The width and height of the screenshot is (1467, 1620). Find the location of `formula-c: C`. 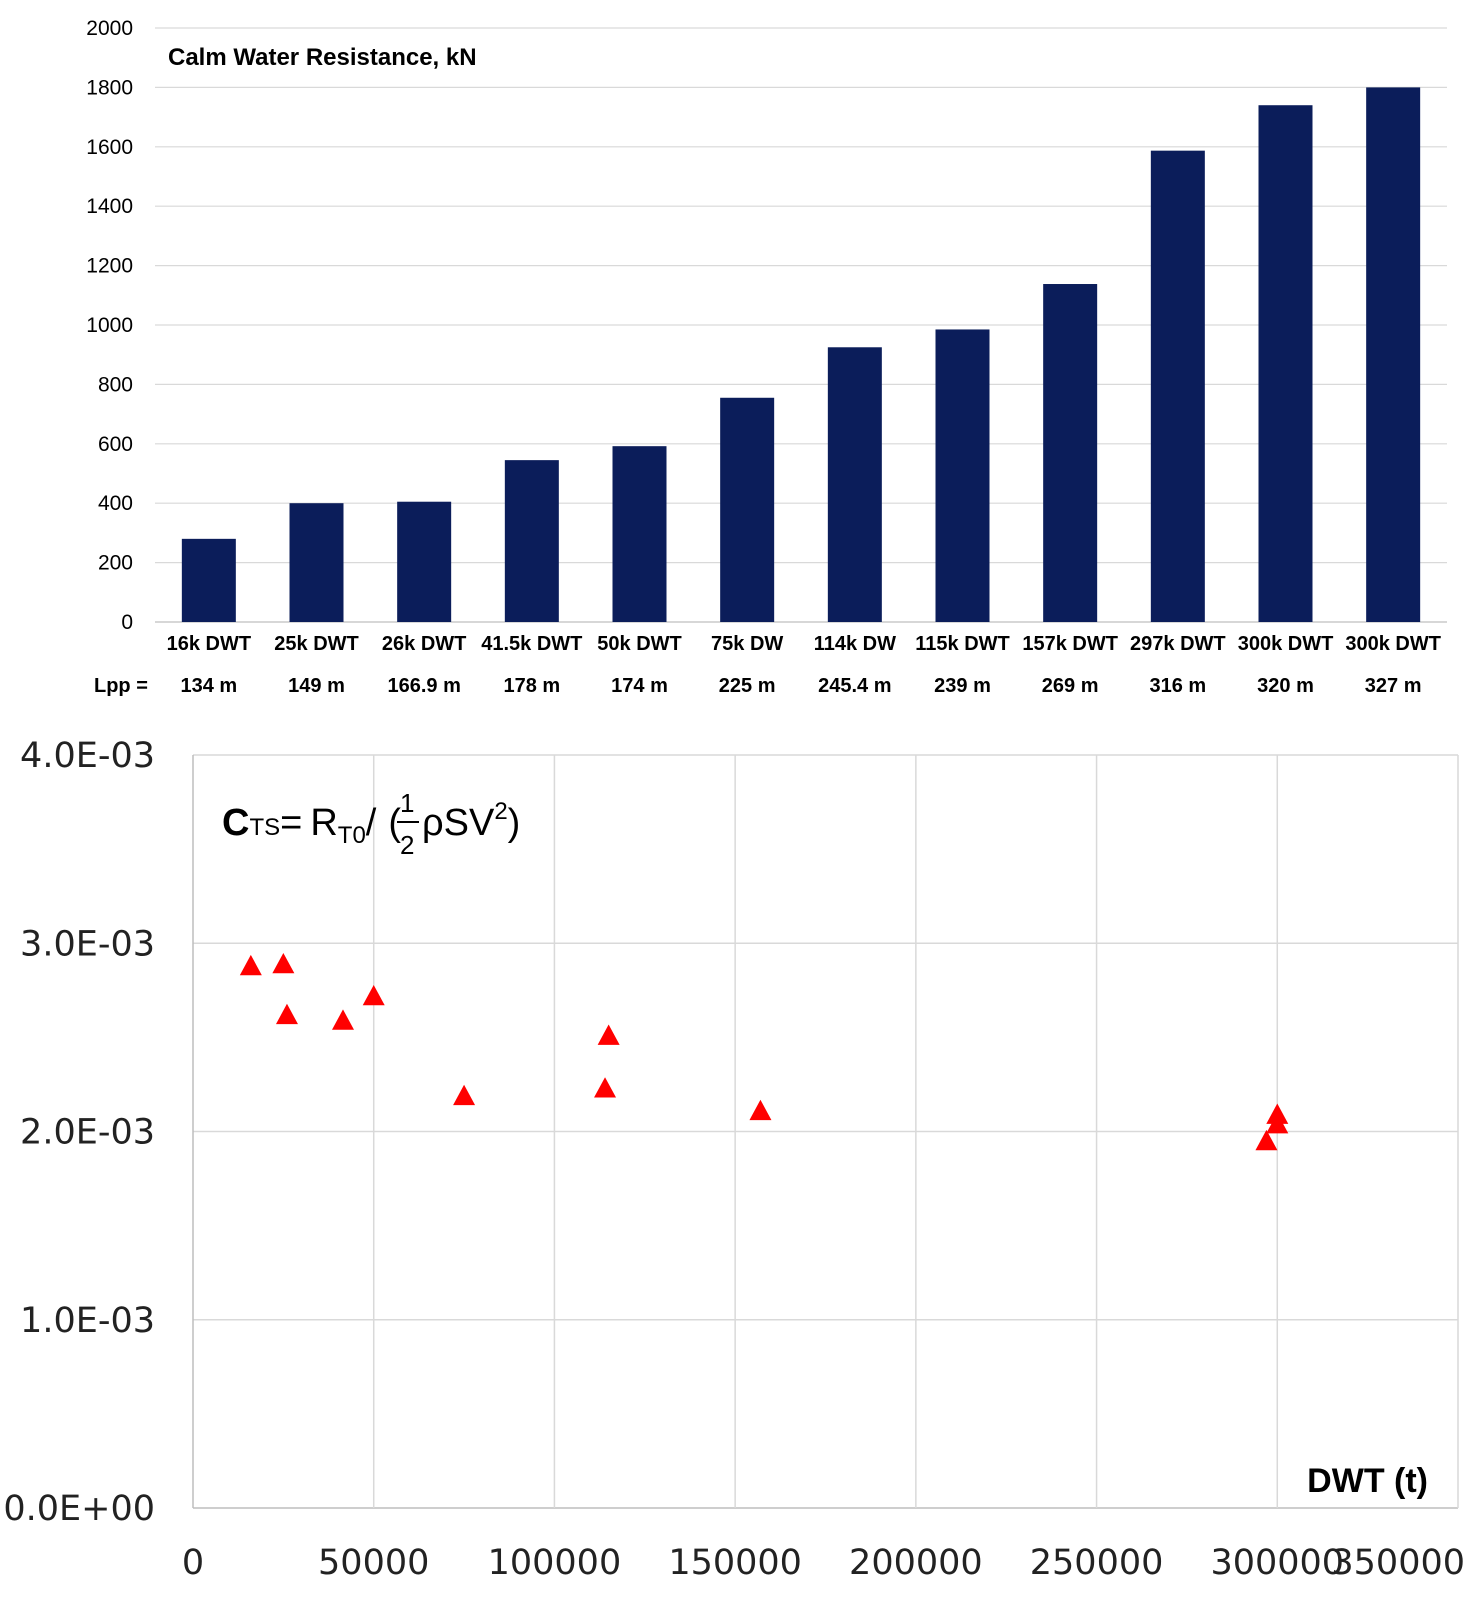

formula-c: C is located at coordinates (235, 823).